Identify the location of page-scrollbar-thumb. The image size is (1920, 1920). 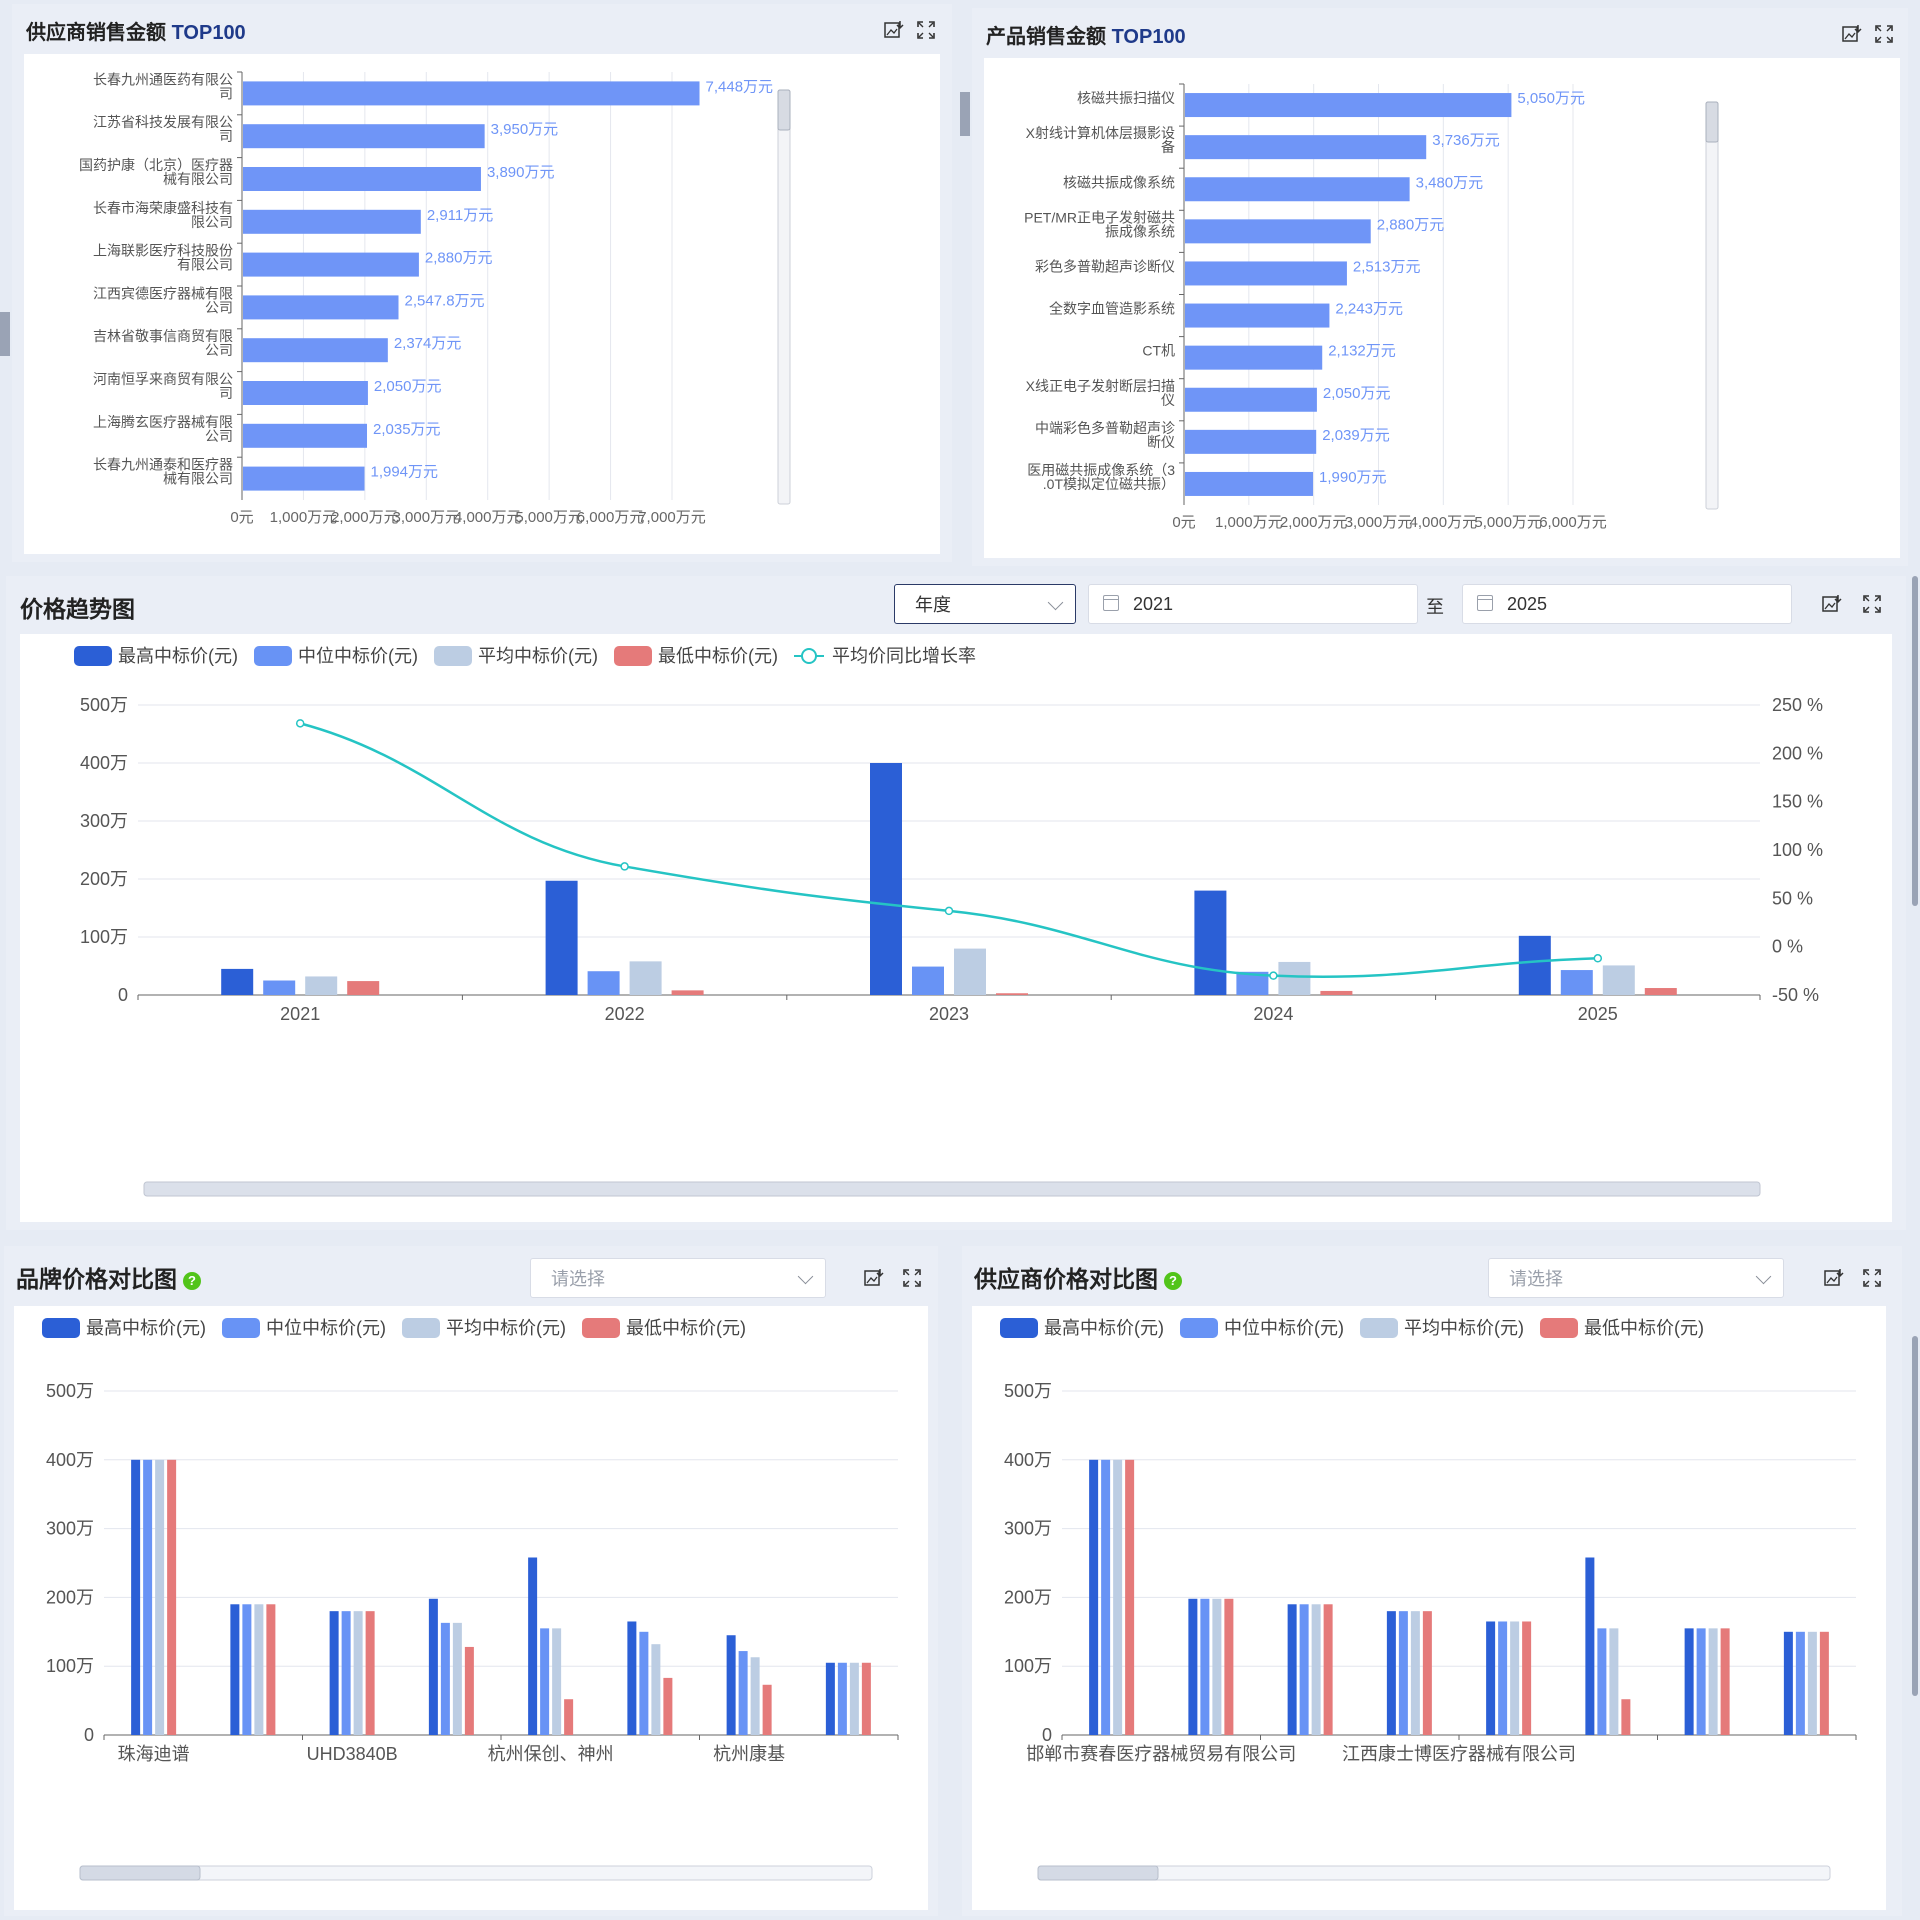
(1915, 741).